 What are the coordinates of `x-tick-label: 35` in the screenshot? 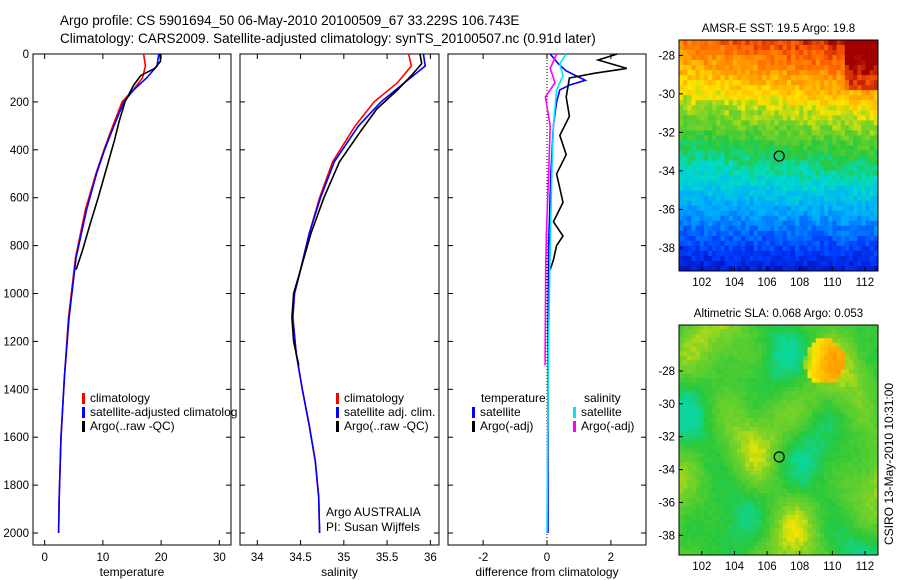 It's located at (343, 558).